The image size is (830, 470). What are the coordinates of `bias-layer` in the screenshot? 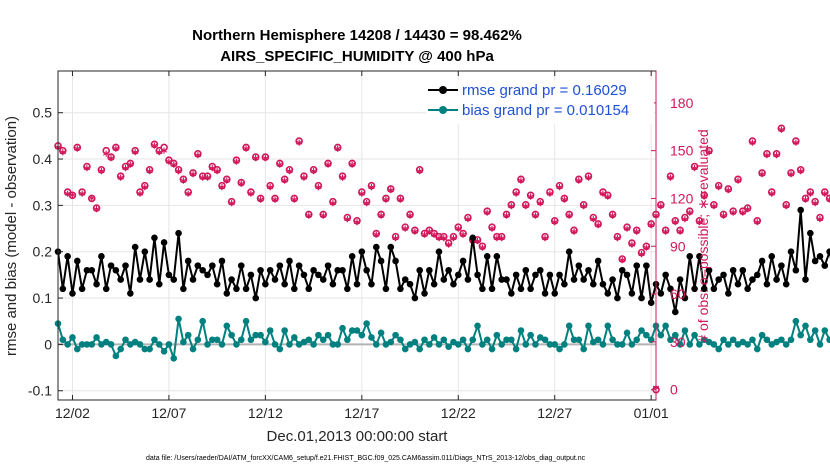 It's located at (442, 338).